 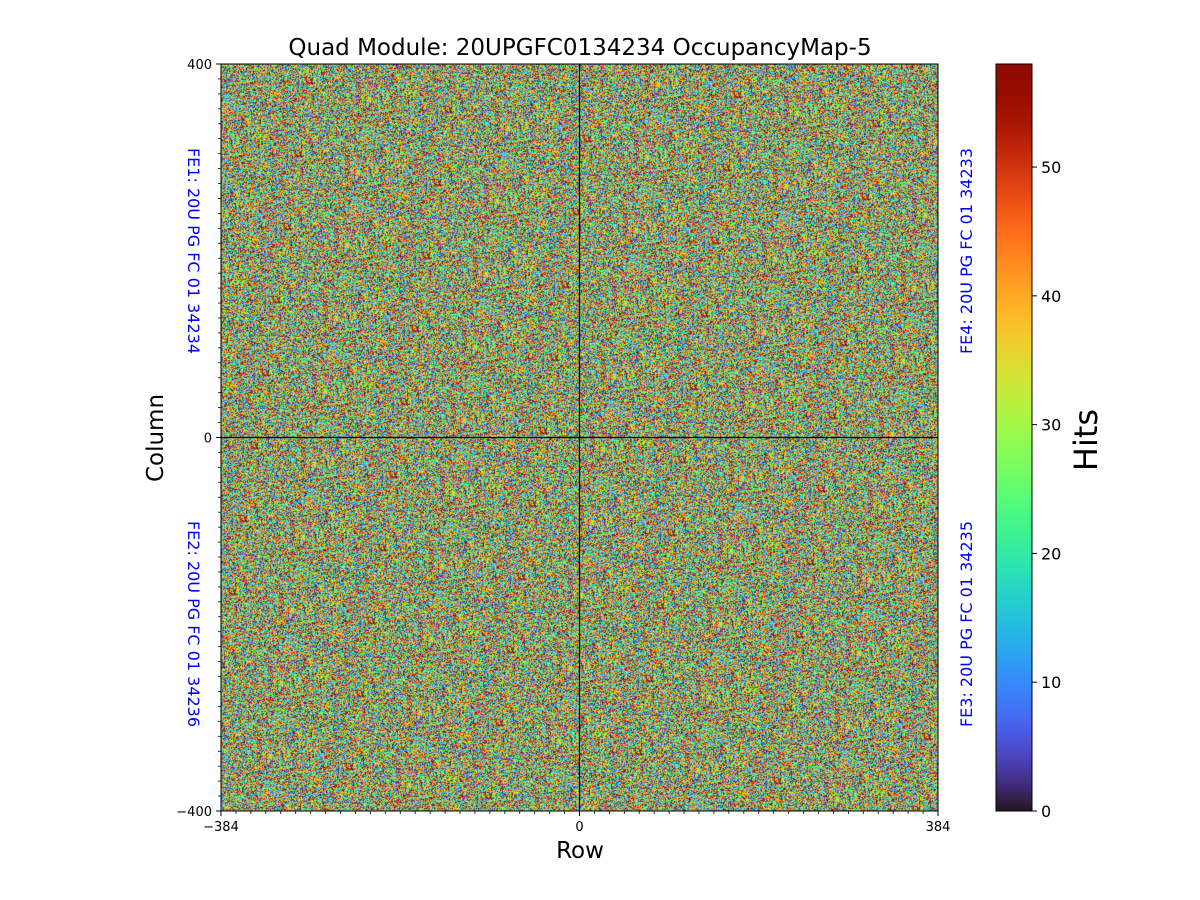 What do you see at coordinates (221, 827) in the screenshot?
I see `x-tick-label: −384` at bounding box center [221, 827].